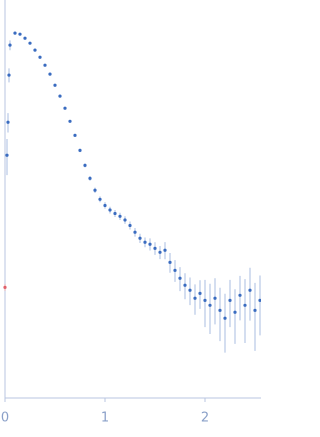 The width and height of the screenshot is (320, 437). Describe the element at coordinates (205, 418) in the screenshot. I see `x-tick-label: 2` at that location.